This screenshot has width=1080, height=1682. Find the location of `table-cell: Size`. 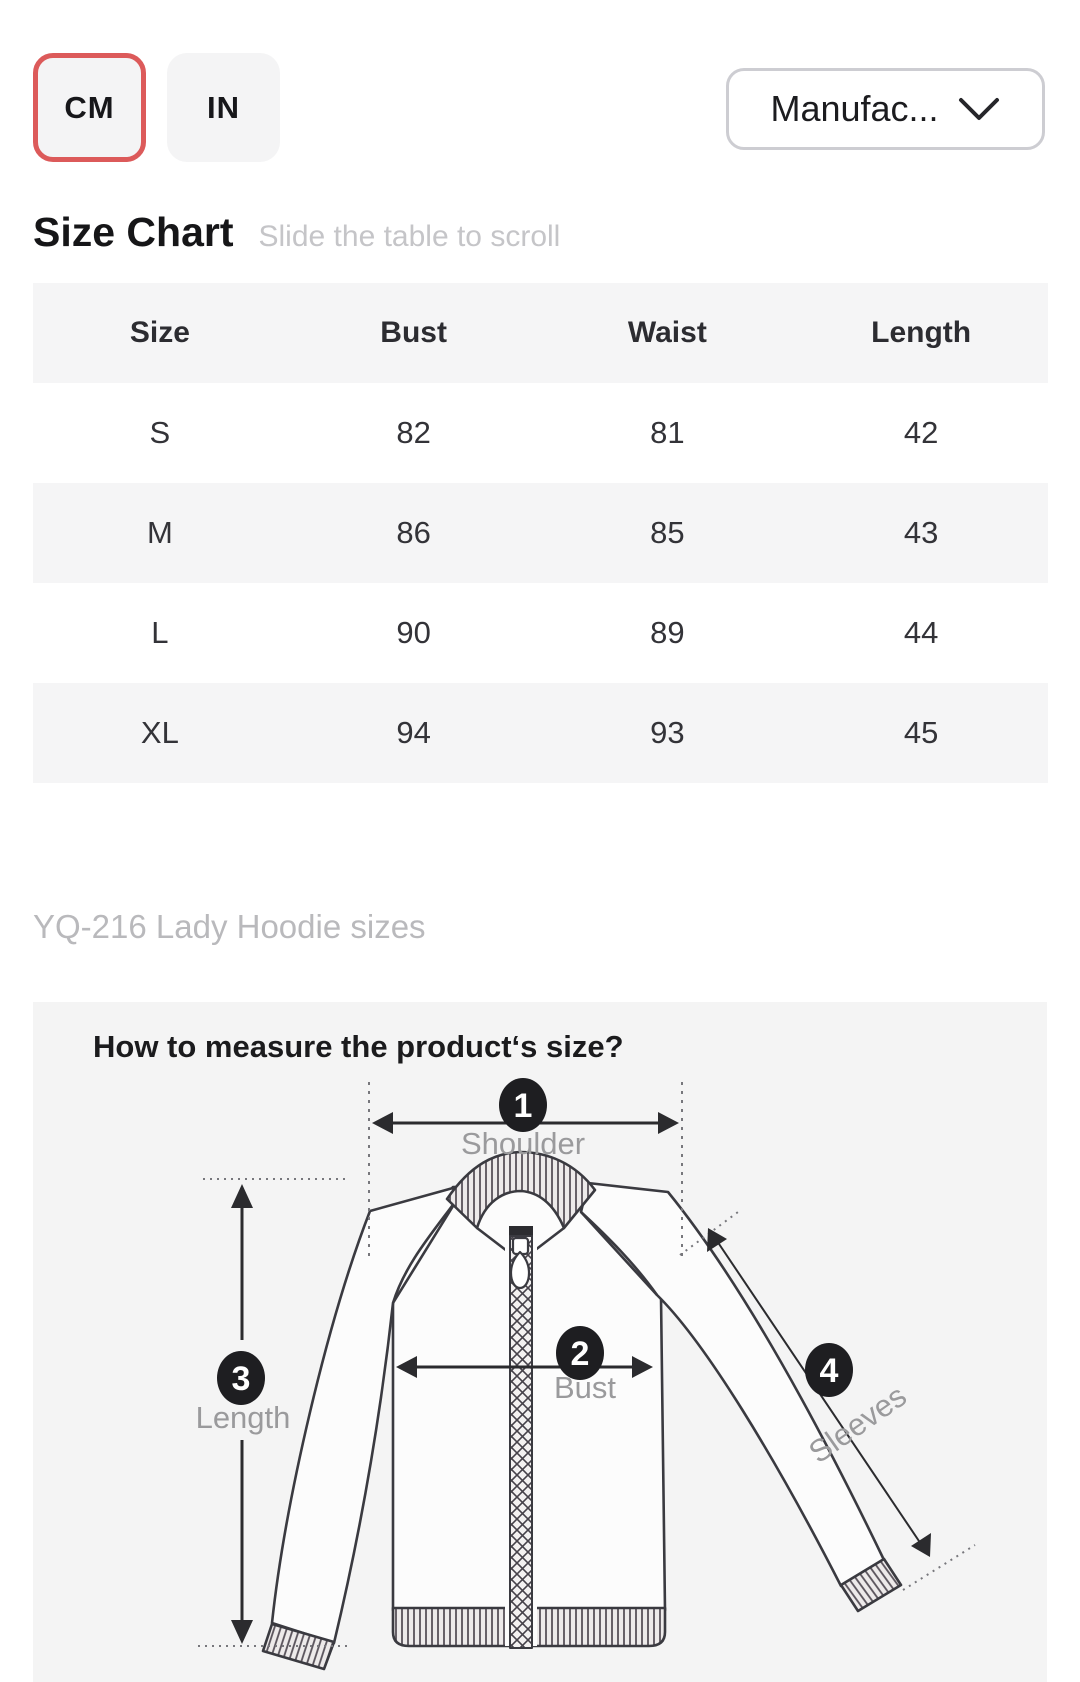

table-cell: Size is located at coordinates (159, 332).